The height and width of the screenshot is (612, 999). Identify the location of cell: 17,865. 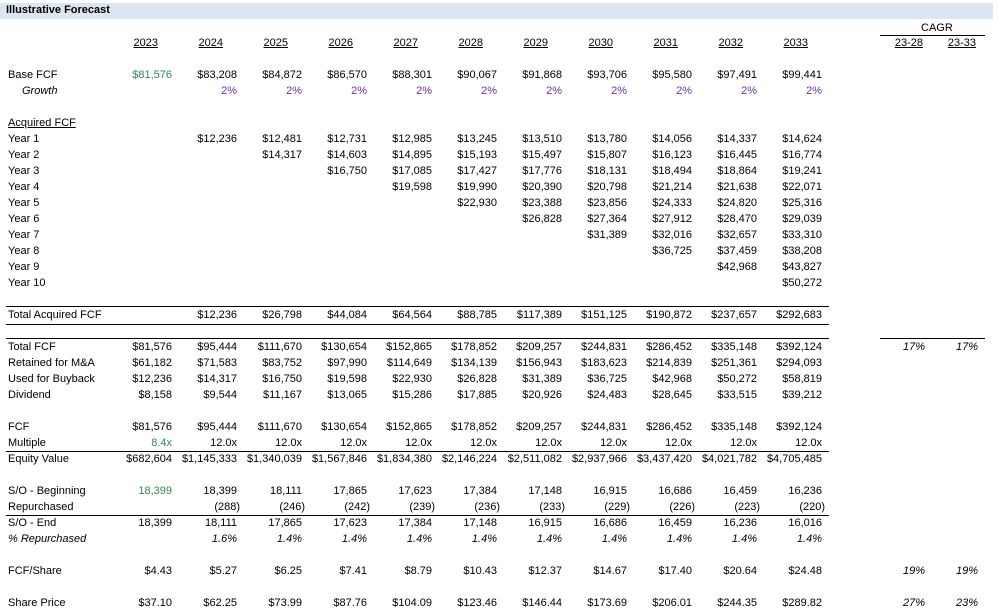
(285, 523).